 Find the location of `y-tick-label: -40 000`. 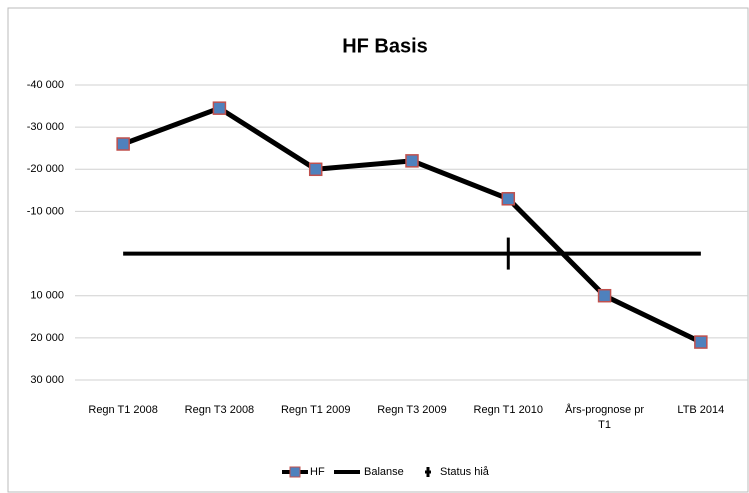

y-tick-label: -40 000 is located at coordinates (45, 85).